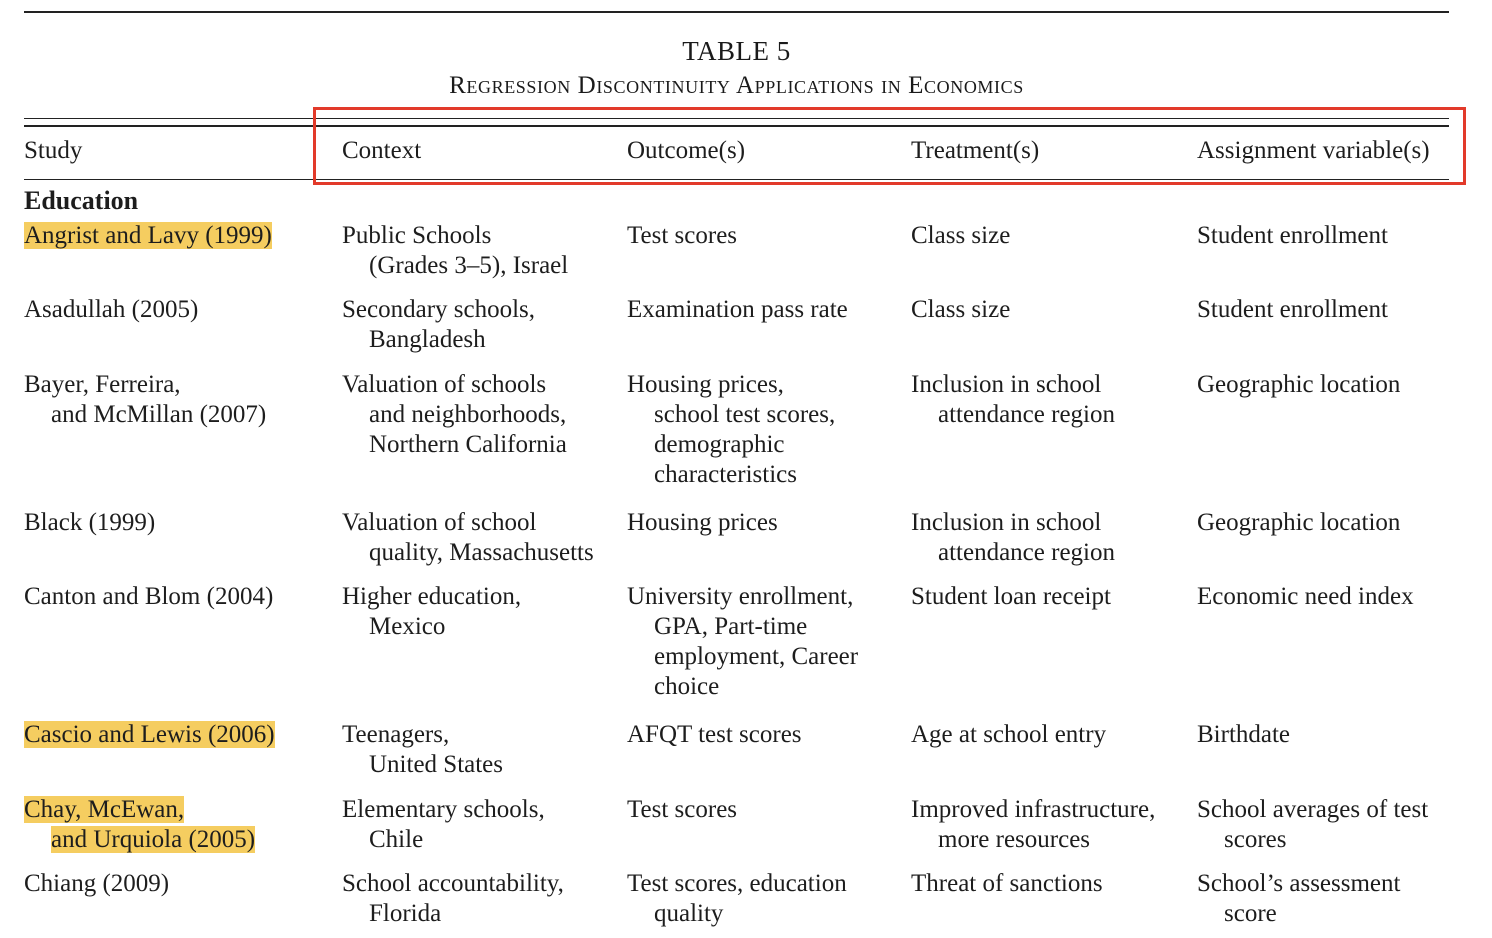  I want to click on cell-line: choice, so click(687, 686).